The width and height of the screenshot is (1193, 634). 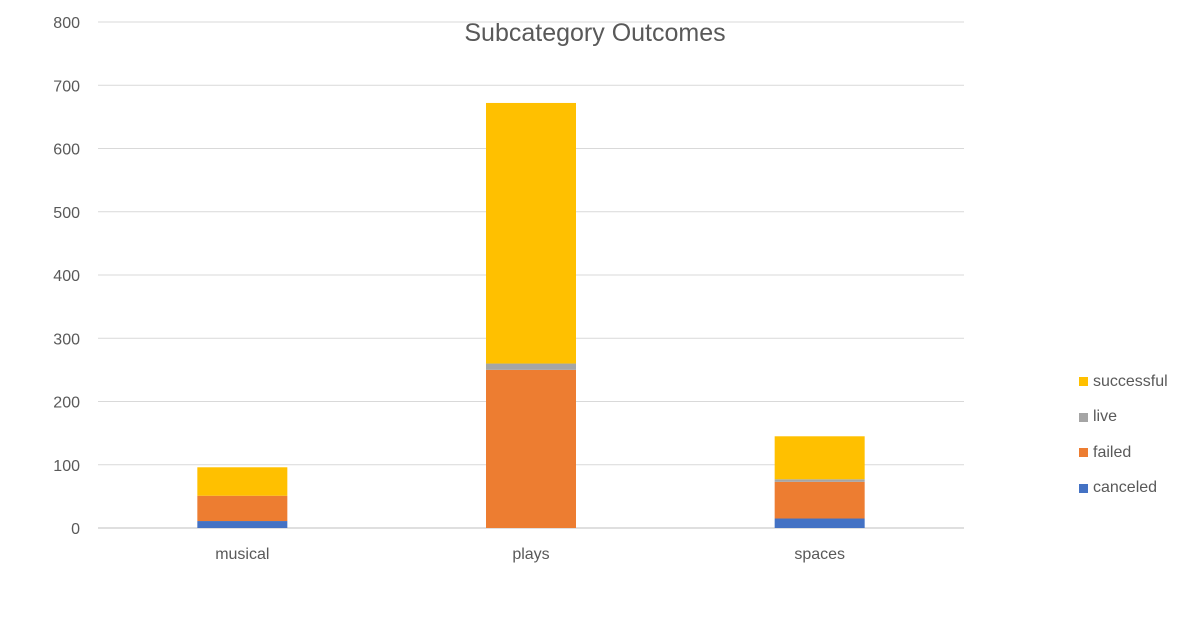 I want to click on x-tick-label: spaces, so click(x=819, y=554).